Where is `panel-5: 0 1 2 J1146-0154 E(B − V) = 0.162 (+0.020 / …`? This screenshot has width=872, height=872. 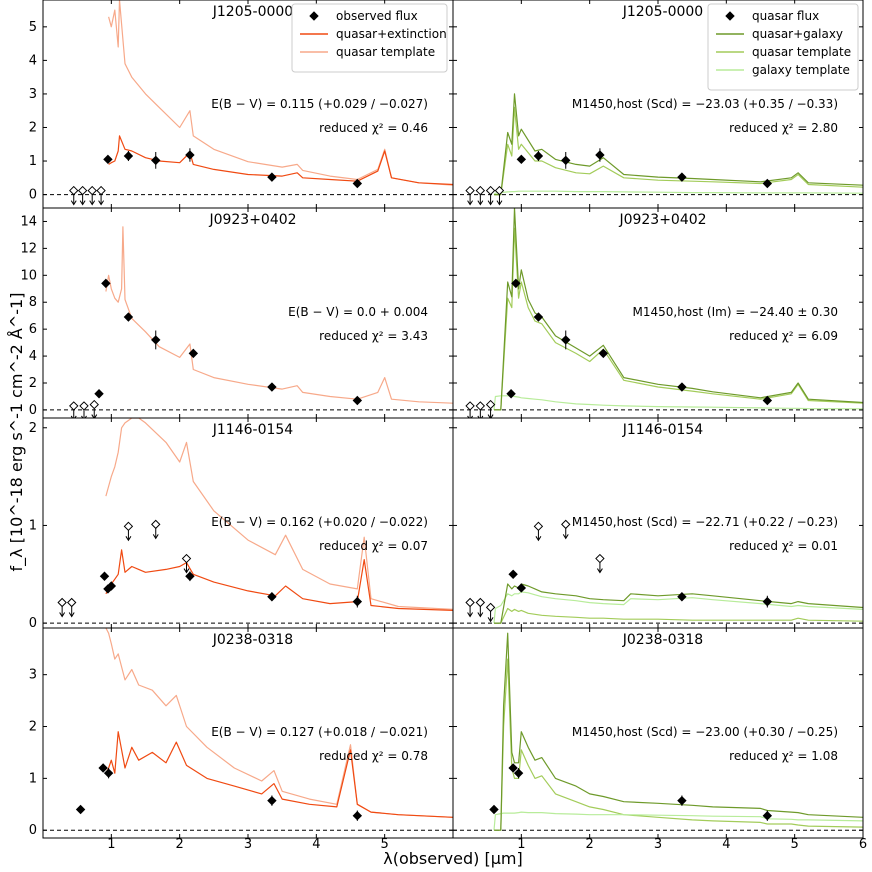
panel-5: 0 1 2 J1146-0154 E(B − V) = 0.162 (+0.020 / … is located at coordinates (241, 524).